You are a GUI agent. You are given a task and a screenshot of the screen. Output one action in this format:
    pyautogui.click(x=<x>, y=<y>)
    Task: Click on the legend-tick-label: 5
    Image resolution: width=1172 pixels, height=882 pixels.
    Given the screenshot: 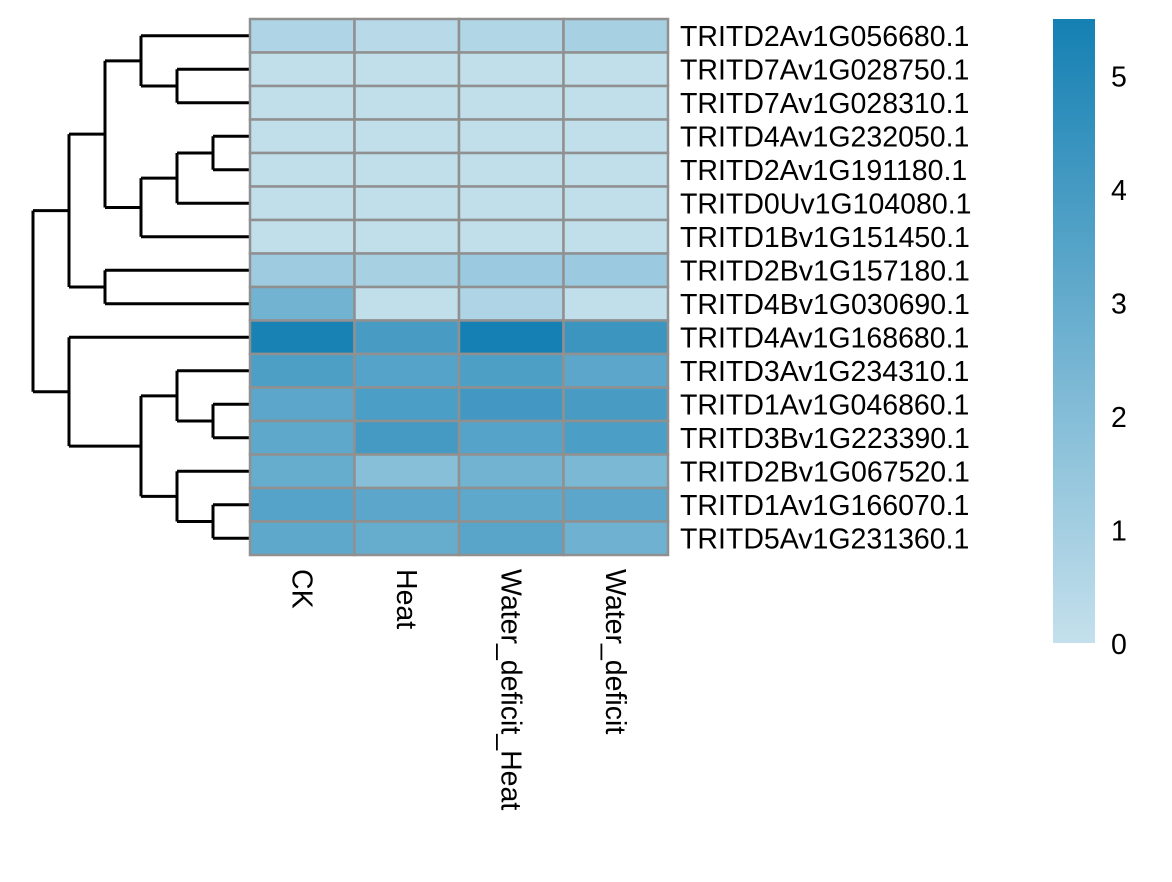 What is the action you would take?
    pyautogui.click(x=1119, y=78)
    